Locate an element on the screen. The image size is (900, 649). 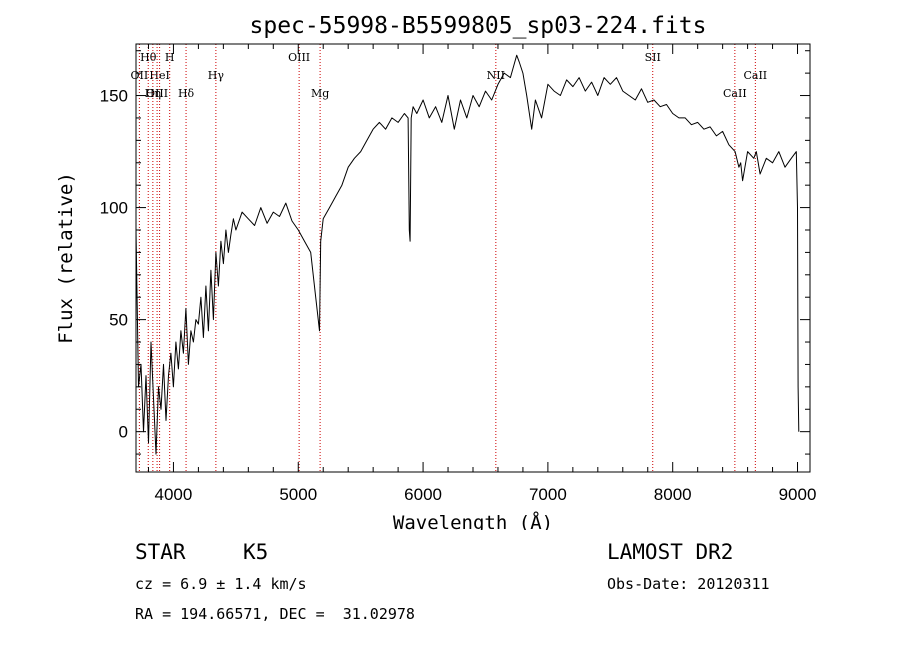
y-tick-label: 100 is located at coordinates (114, 208).